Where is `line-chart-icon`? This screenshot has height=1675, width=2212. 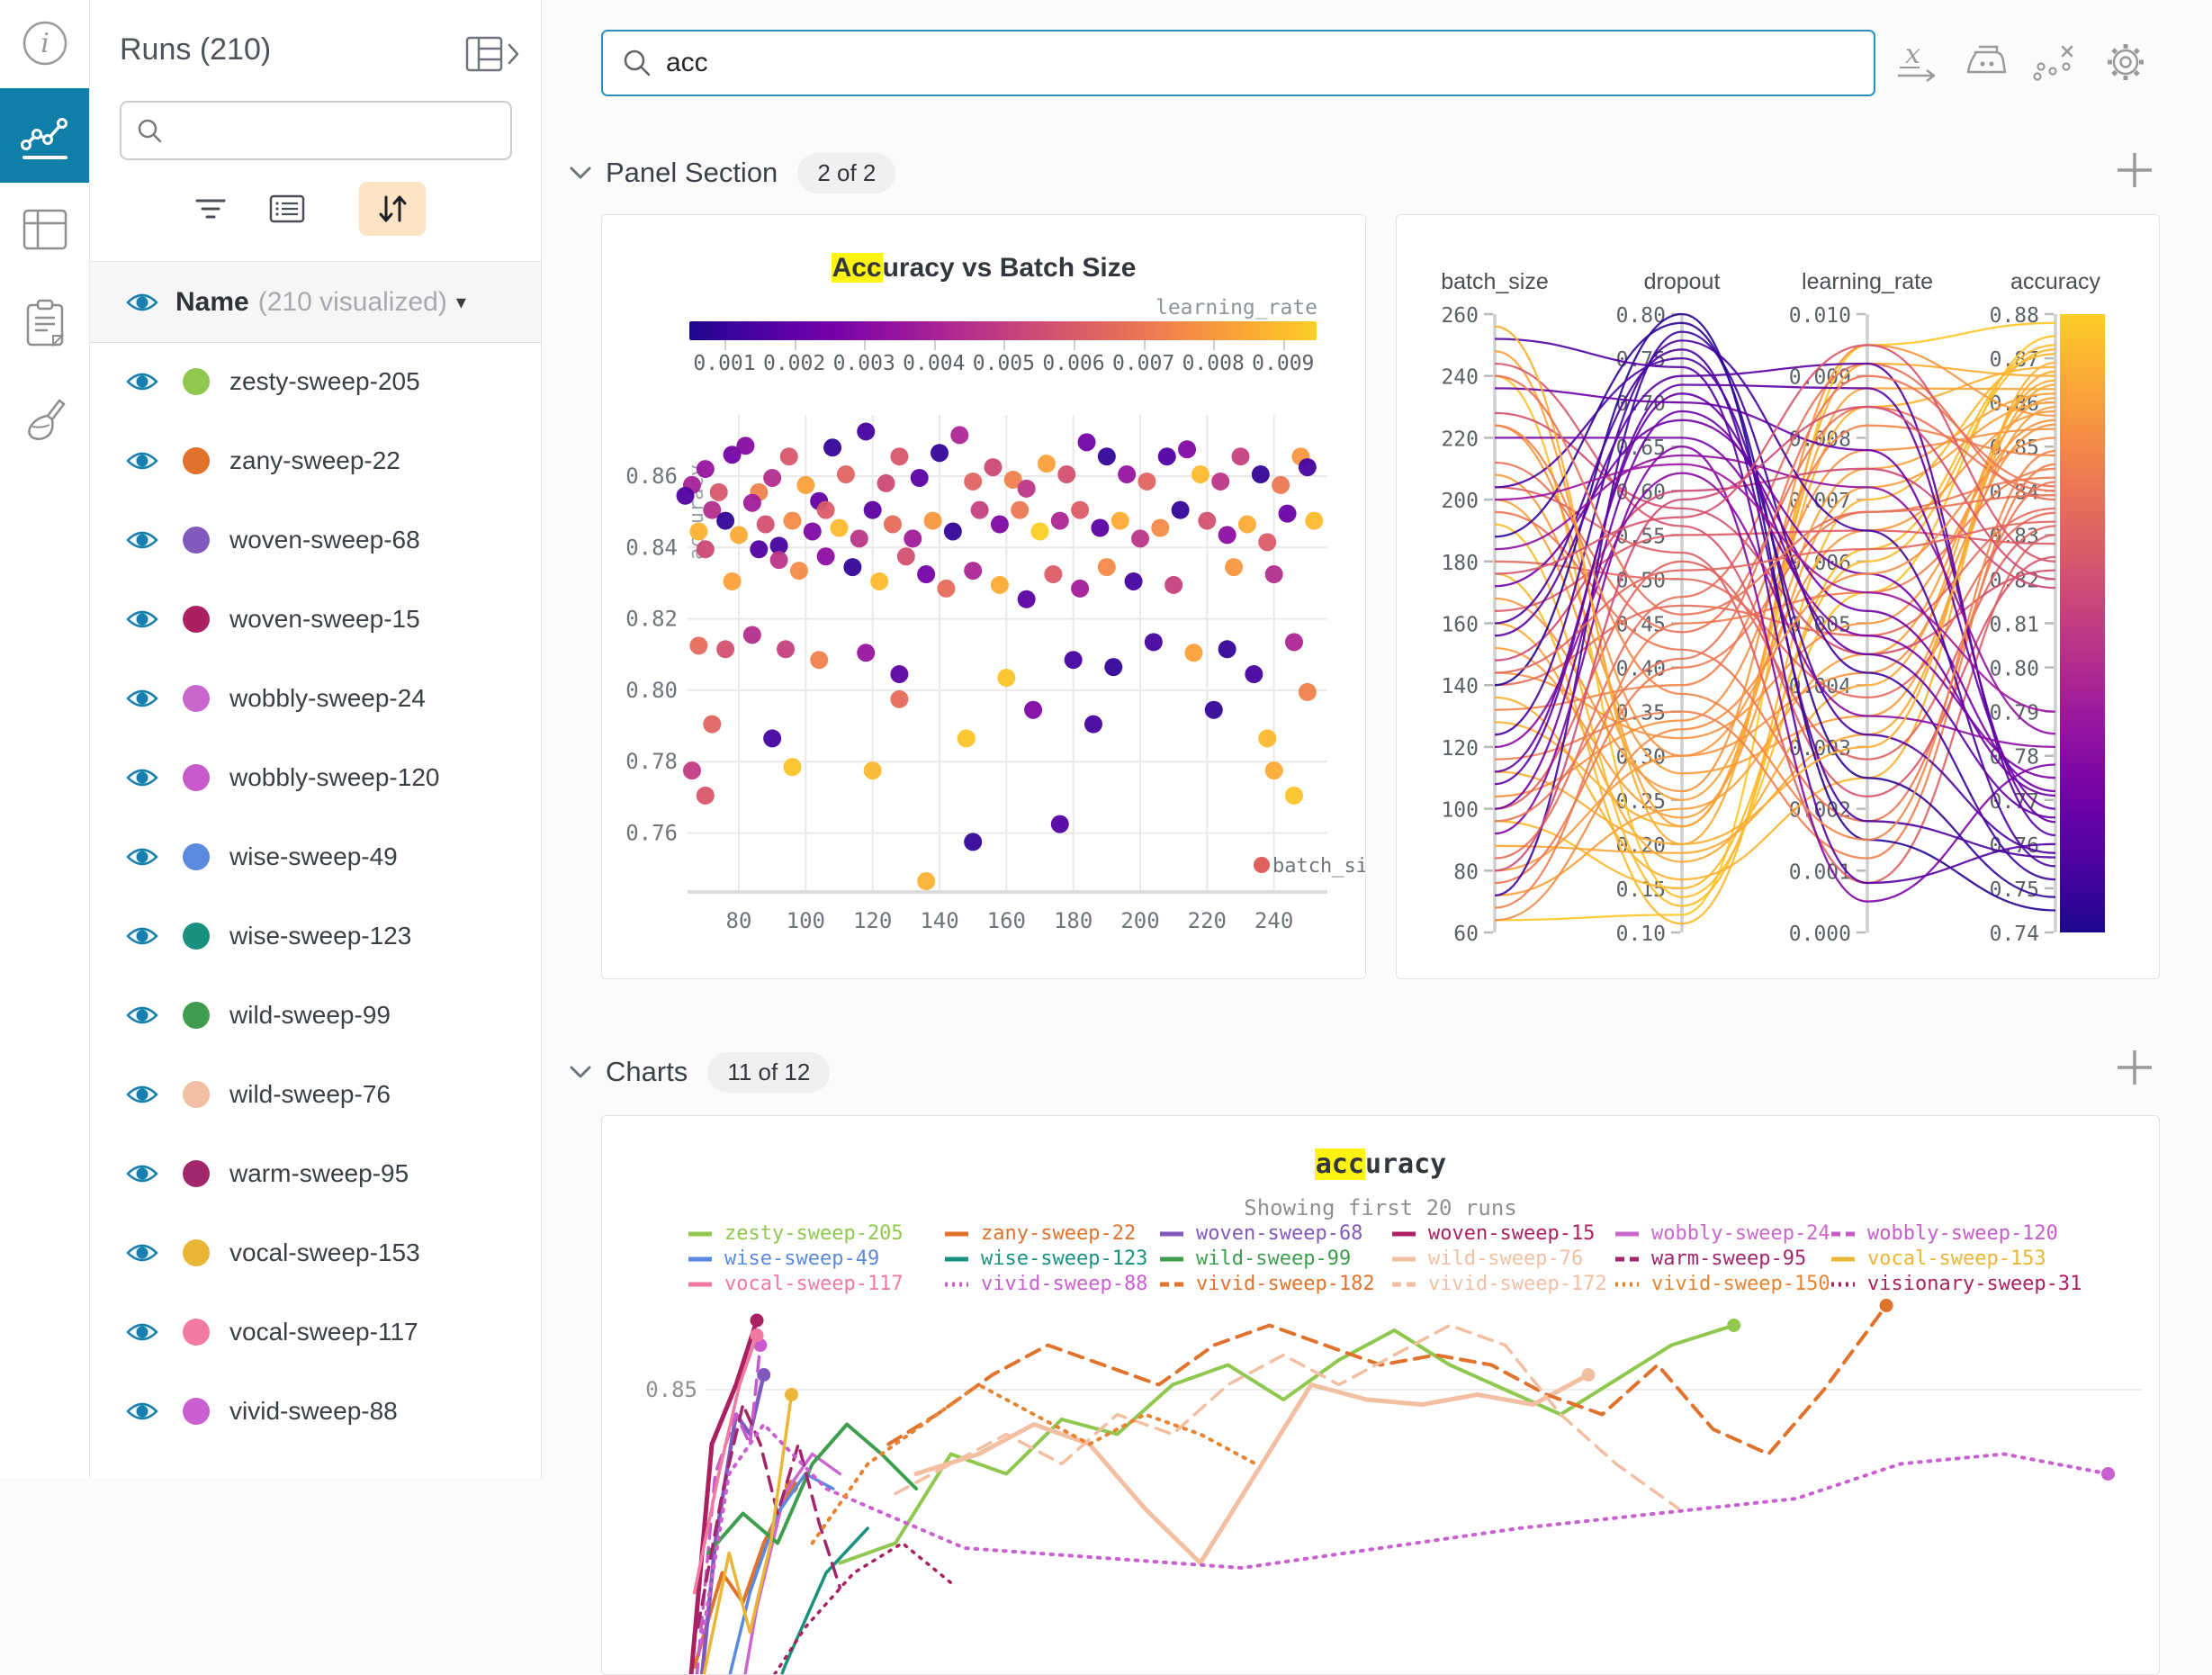
line-chart-icon is located at coordinates (44, 135).